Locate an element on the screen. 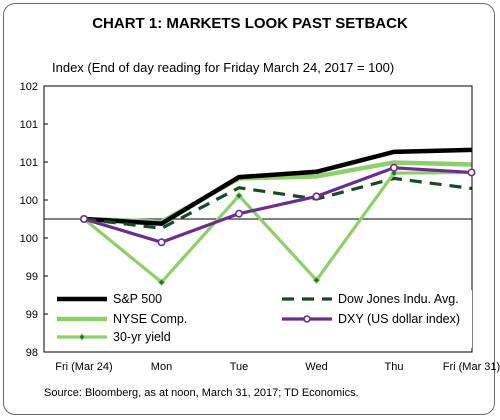  x-tick-label: Fri (Mar 31) is located at coordinates (471, 367).